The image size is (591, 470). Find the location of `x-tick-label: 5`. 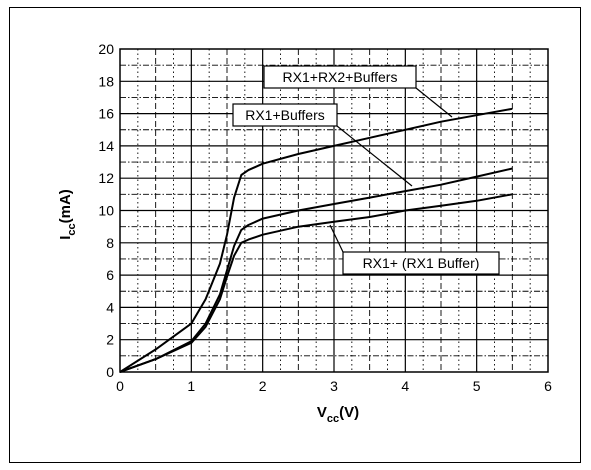

x-tick-label: 5 is located at coordinates (477, 386).